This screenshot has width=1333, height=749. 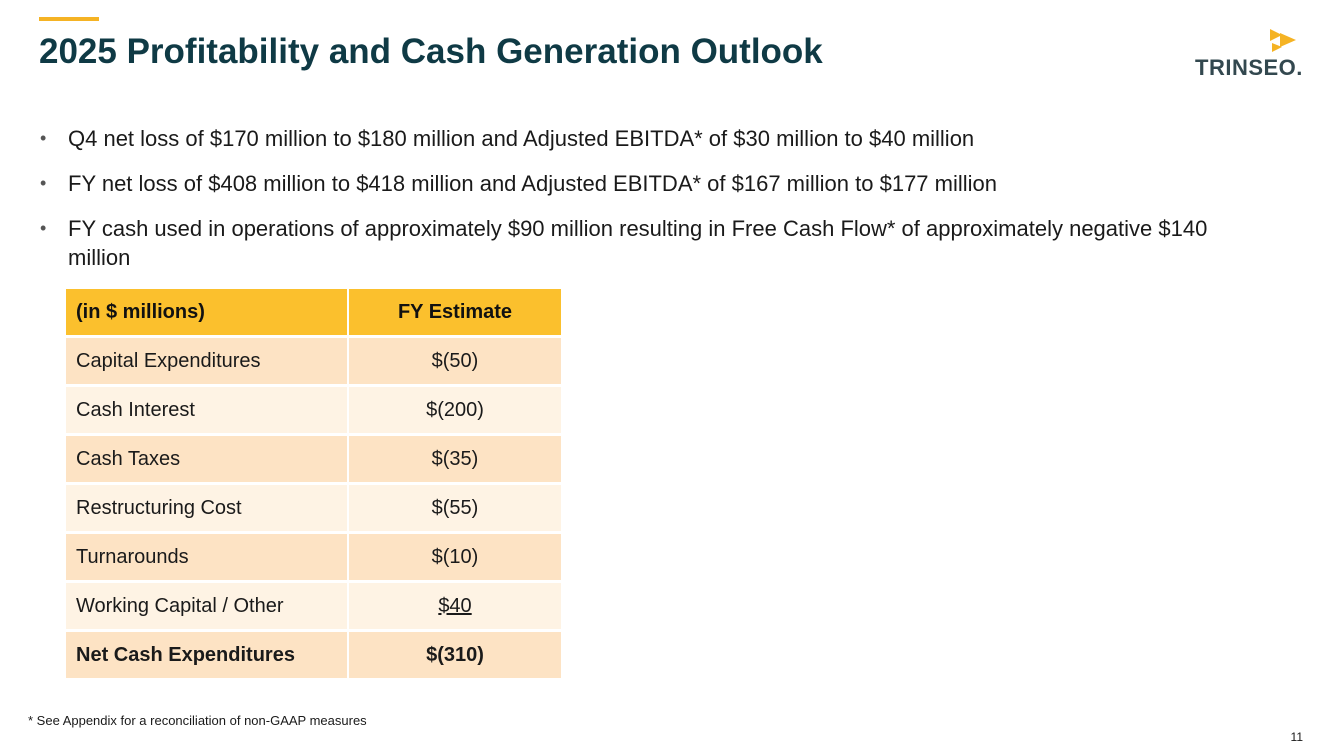 I want to click on row-label: Turnarounds, so click(x=207, y=557).